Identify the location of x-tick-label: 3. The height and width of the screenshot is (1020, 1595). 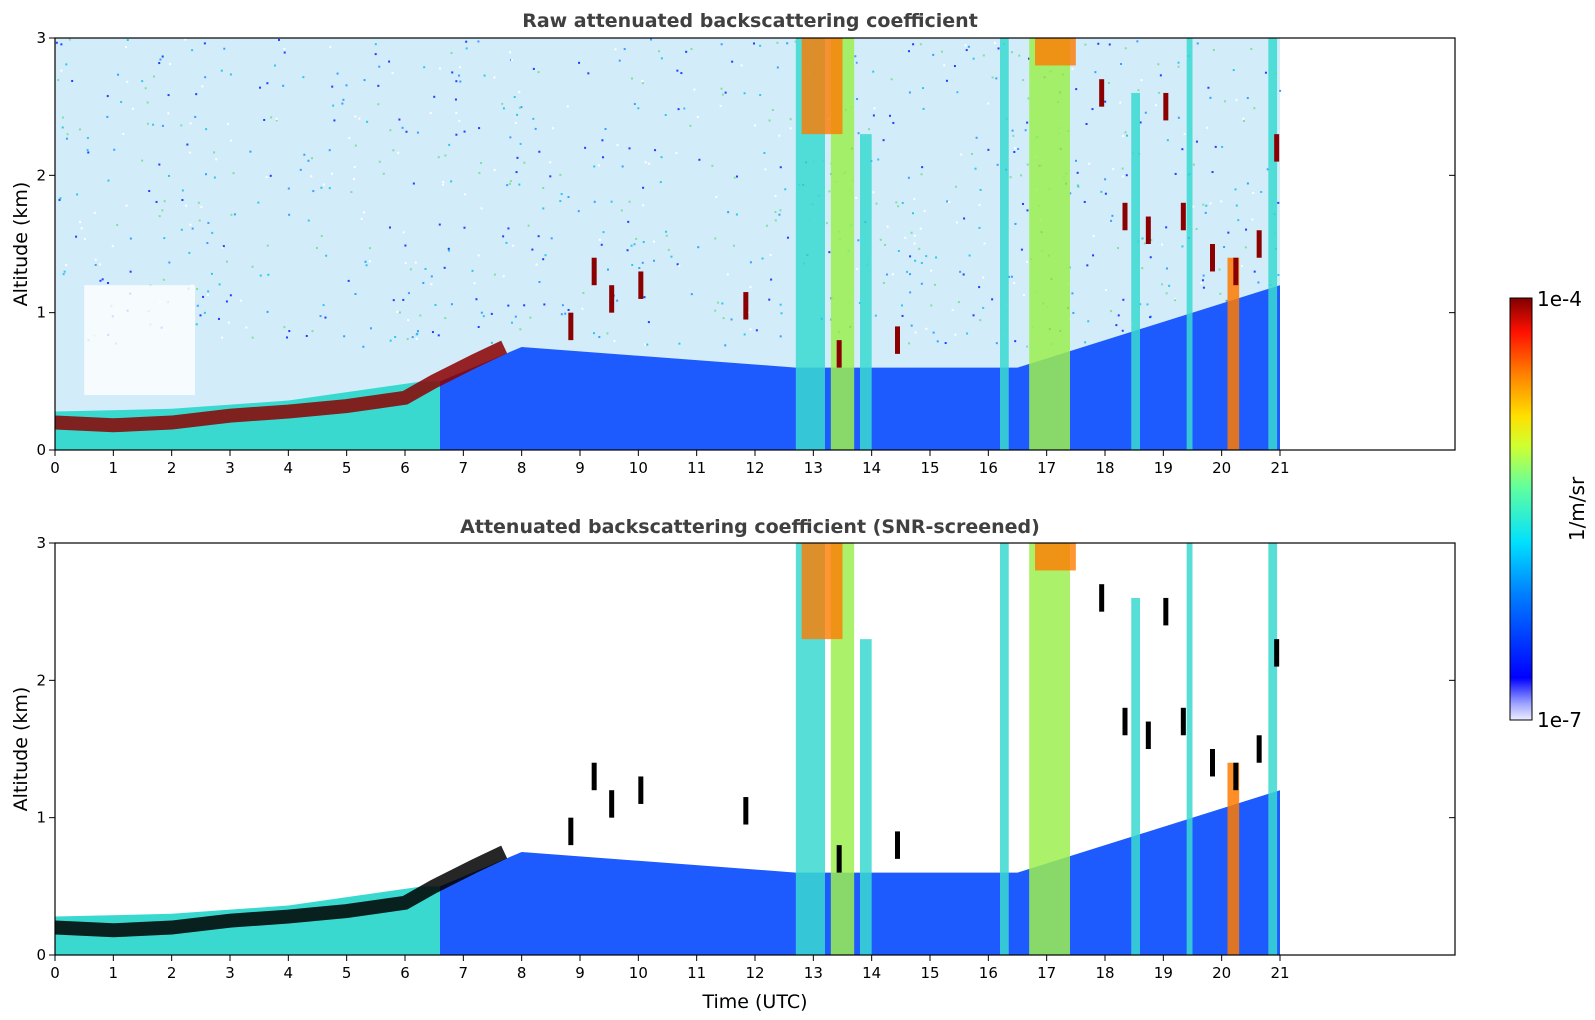
(230, 973).